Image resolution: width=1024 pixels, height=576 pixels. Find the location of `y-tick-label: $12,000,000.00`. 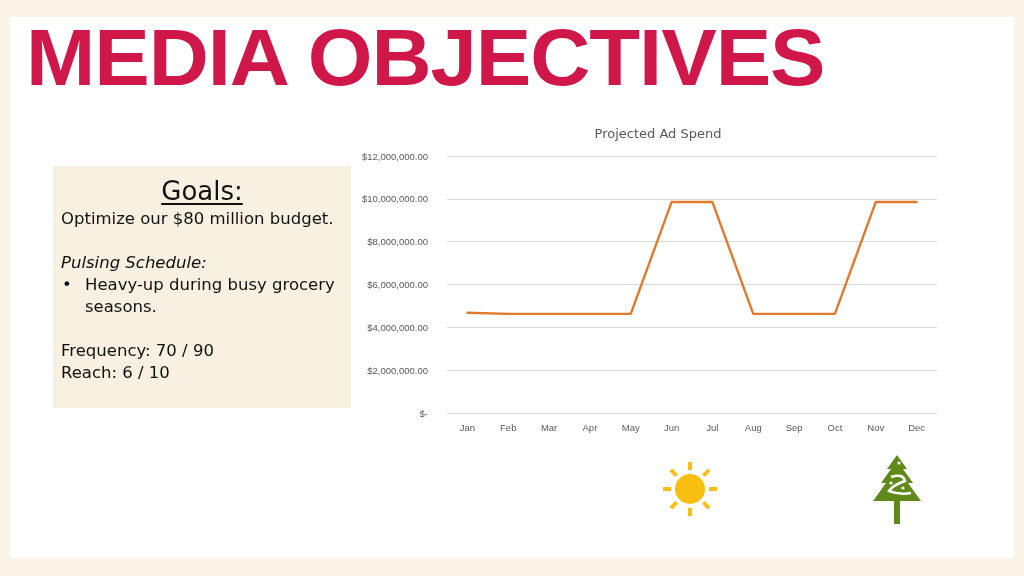

y-tick-label: $12,000,000.00 is located at coordinates (394, 156).